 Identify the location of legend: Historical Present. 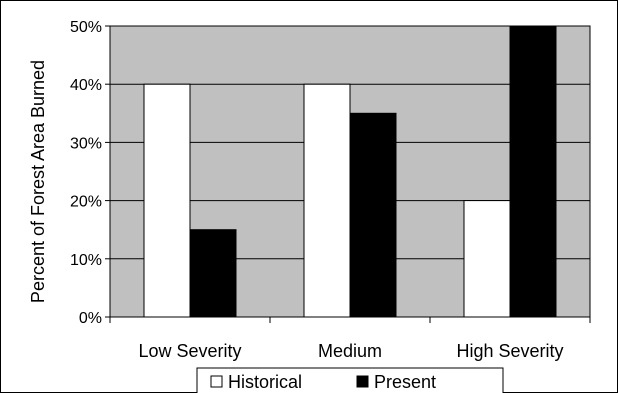
(350, 380).